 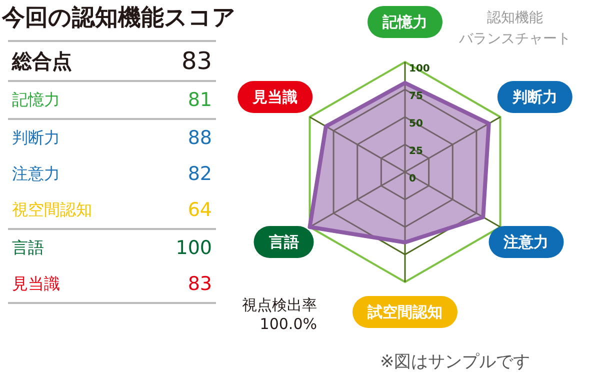 What do you see at coordinates (534, 97) in the screenshot?
I see `spoke-label: 判断力` at bounding box center [534, 97].